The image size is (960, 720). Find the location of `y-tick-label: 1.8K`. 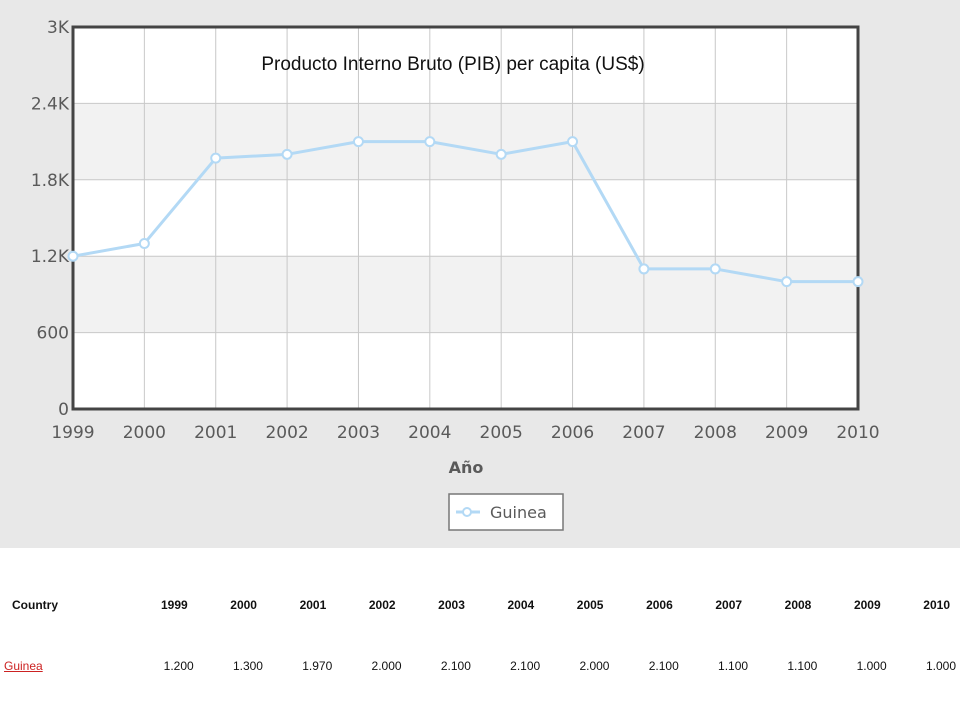

y-tick-label: 1.8K is located at coordinates (50, 181).